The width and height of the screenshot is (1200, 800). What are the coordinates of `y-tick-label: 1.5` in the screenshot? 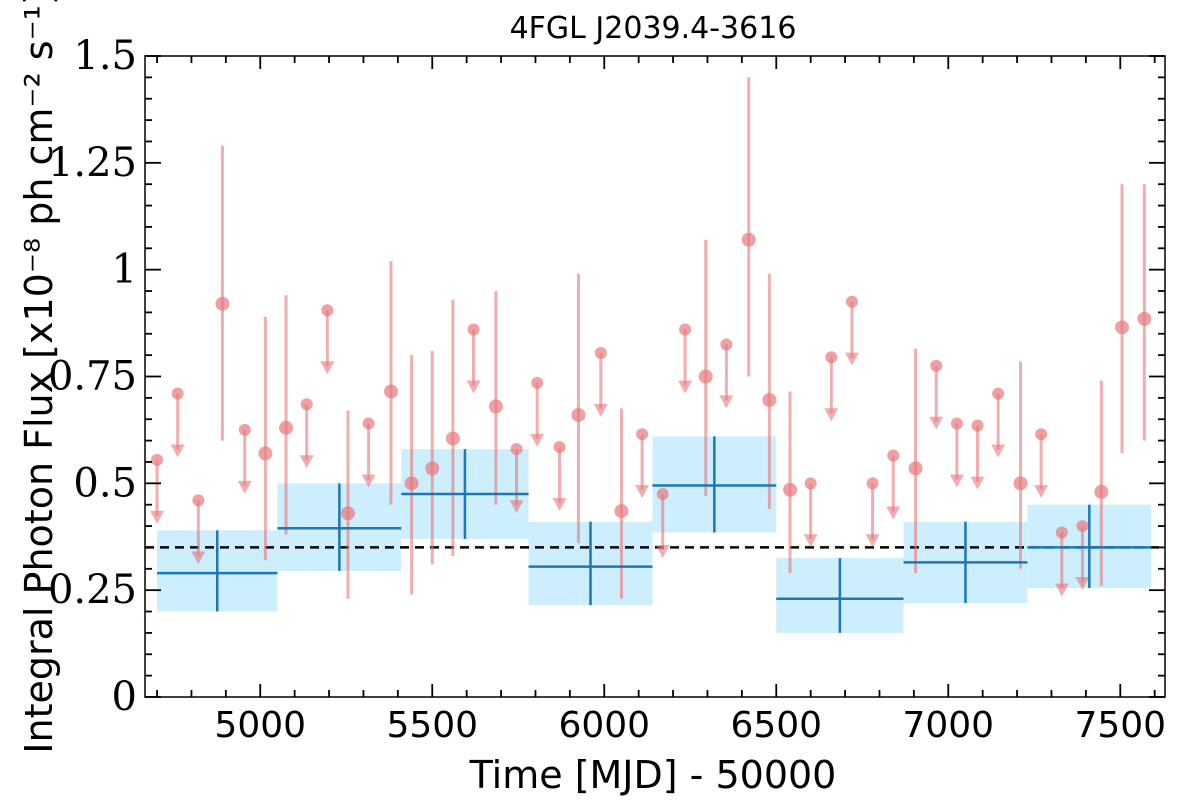 It's located at (105, 56).